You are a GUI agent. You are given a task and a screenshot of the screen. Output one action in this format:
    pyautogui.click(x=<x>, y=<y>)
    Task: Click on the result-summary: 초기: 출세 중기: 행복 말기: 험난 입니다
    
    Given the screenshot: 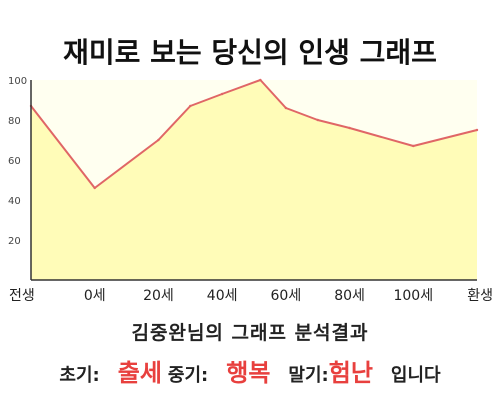 What is the action you would take?
    pyautogui.click(x=250, y=370)
    